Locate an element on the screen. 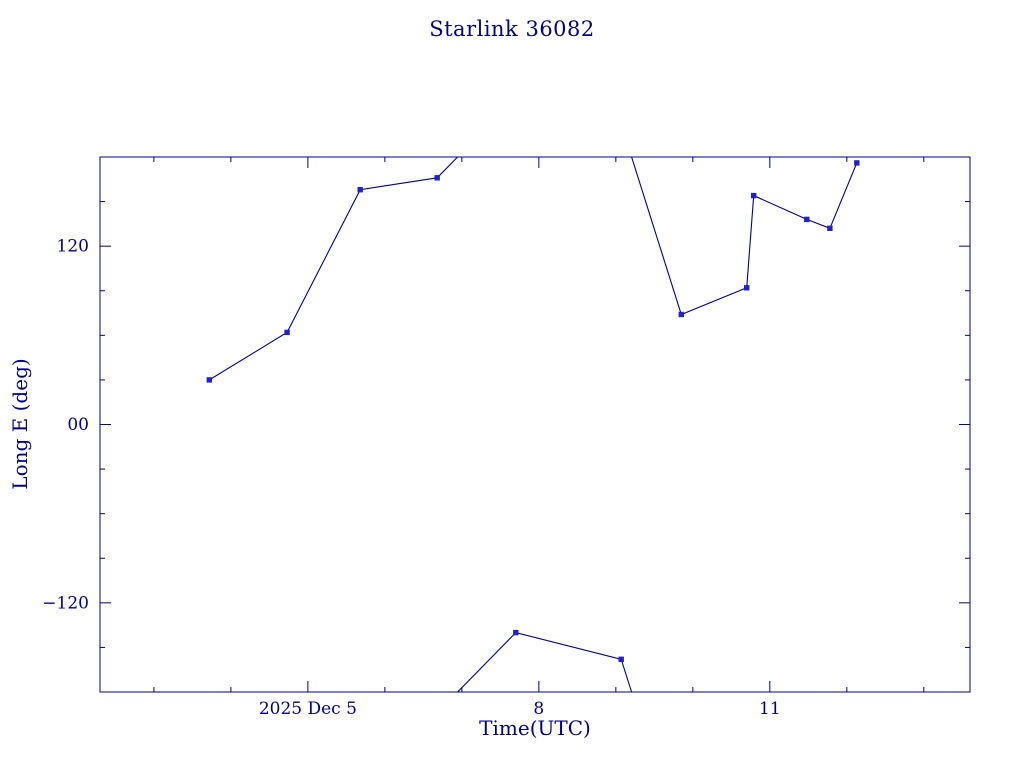  x-tick-label: 8 is located at coordinates (538, 709).